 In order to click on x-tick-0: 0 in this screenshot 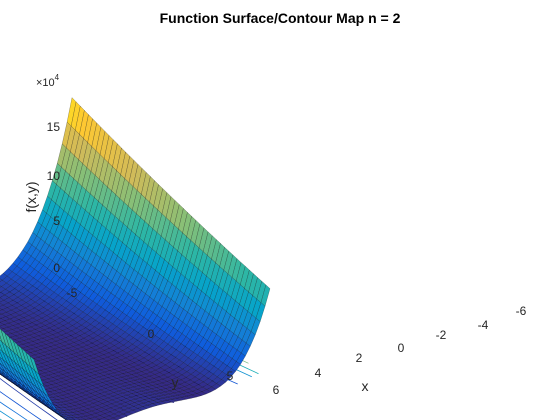, I will do `click(401, 348)`.